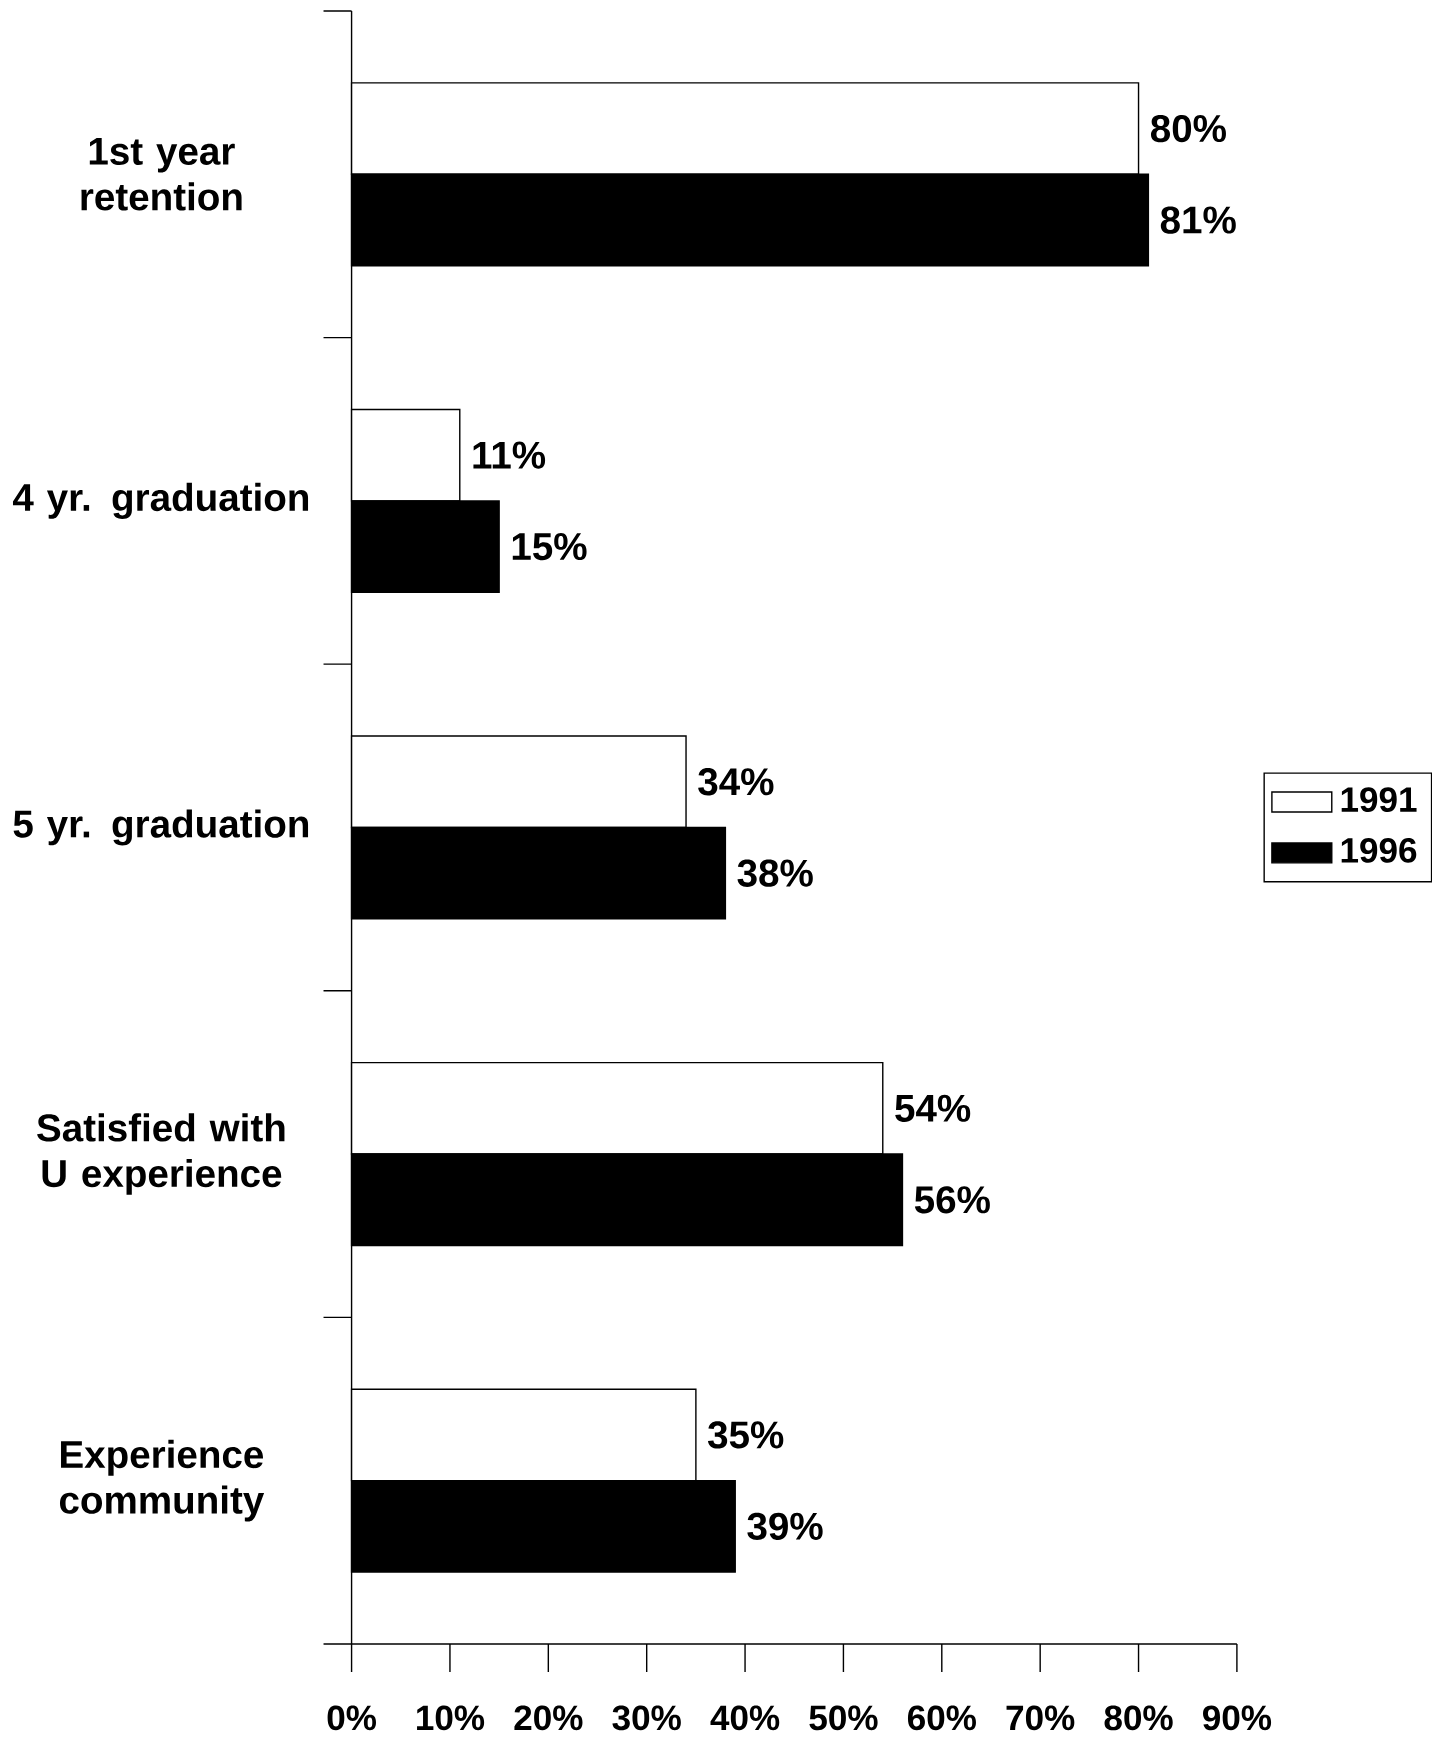 The height and width of the screenshot is (1742, 1432). I want to click on data-label: 15%, so click(549, 546).